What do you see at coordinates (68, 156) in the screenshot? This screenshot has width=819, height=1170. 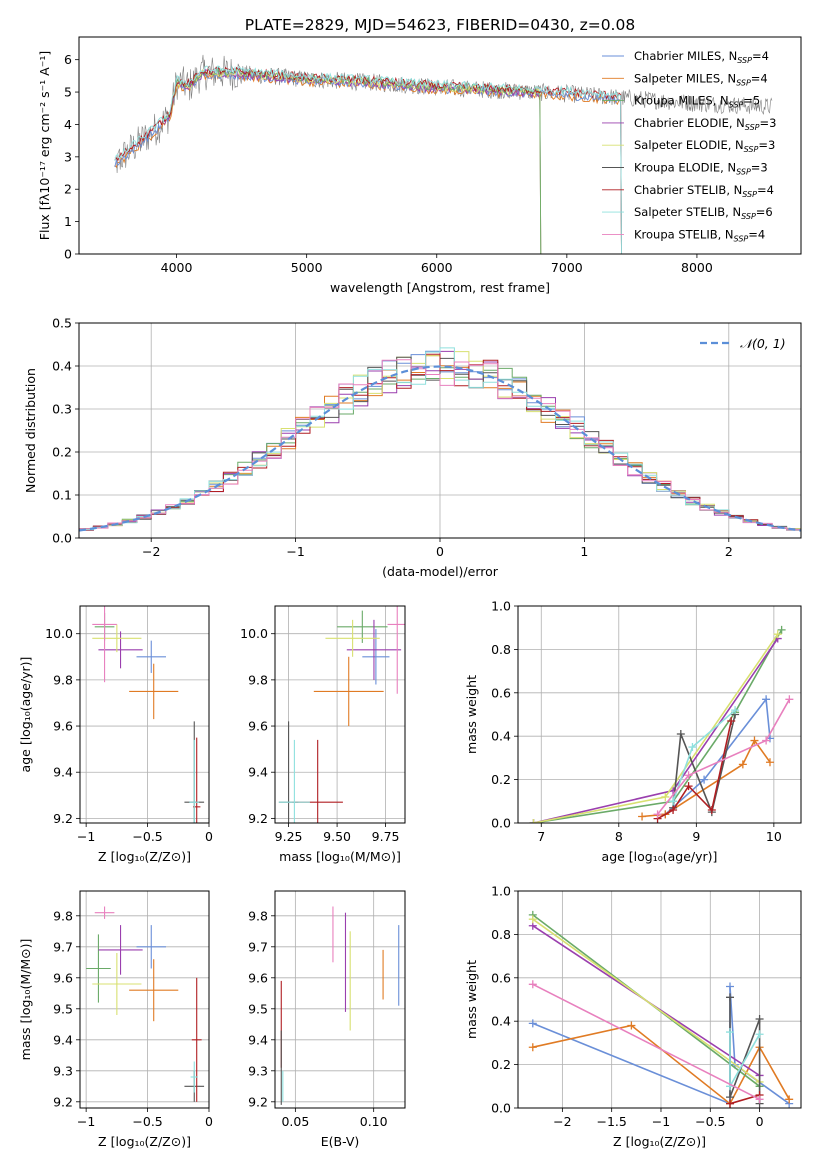 I see `y-tick-label: 3` at bounding box center [68, 156].